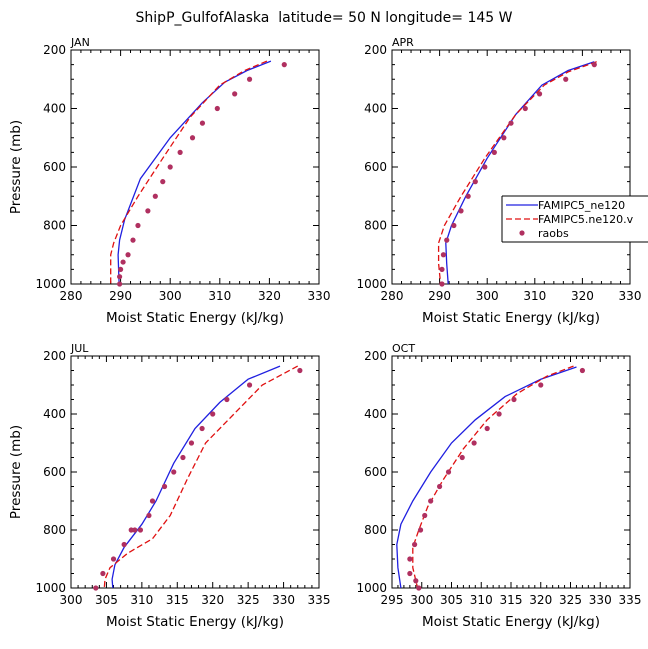 The width and height of the screenshot is (648, 649). What do you see at coordinates (581, 205) in the screenshot?
I see `legend-label: FAMIPC5_ne120` at bounding box center [581, 205].